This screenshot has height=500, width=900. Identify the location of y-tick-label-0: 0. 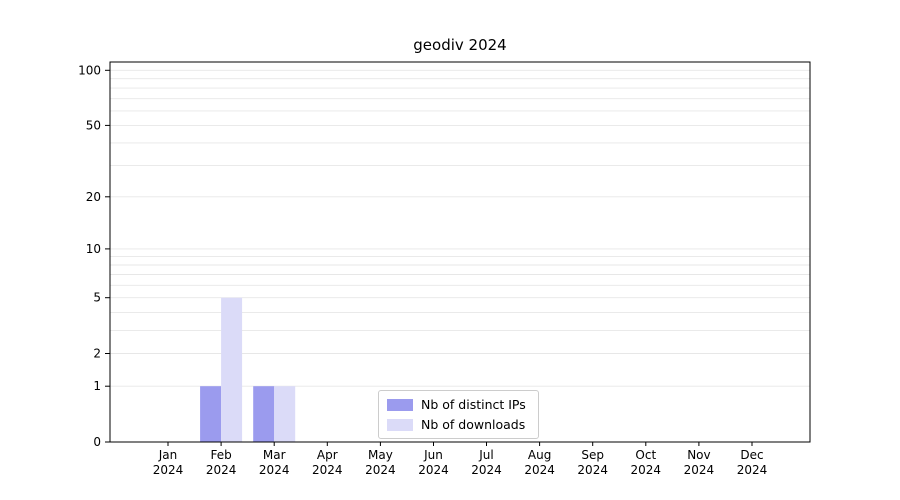
(97, 442).